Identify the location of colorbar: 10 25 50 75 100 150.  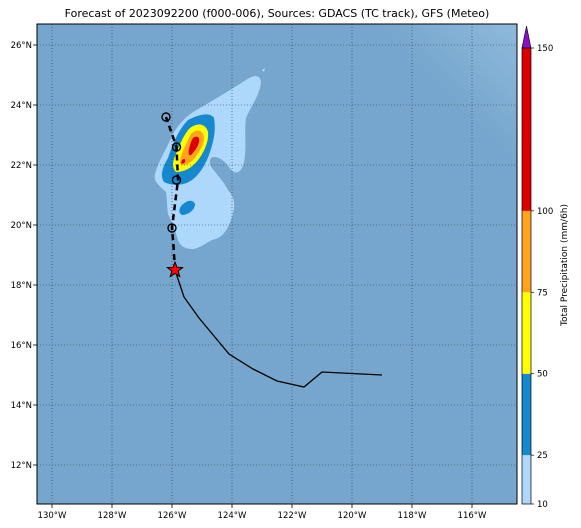
(537, 267).